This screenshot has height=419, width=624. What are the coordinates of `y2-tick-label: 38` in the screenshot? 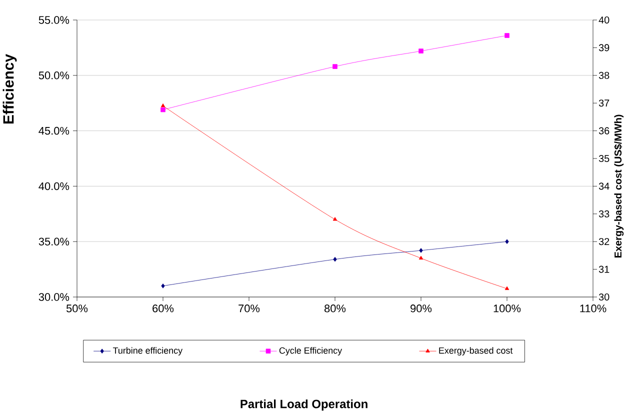 It's located at (604, 75).